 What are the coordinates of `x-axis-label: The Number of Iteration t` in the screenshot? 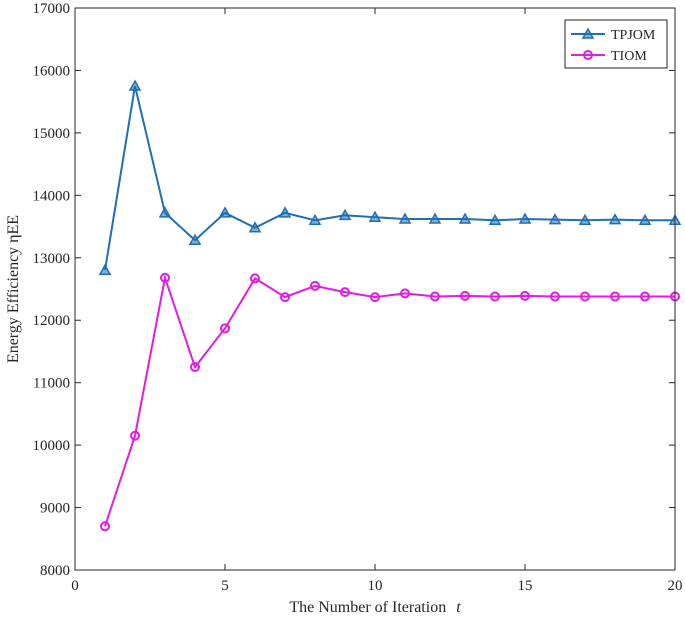 It's located at (375, 607).